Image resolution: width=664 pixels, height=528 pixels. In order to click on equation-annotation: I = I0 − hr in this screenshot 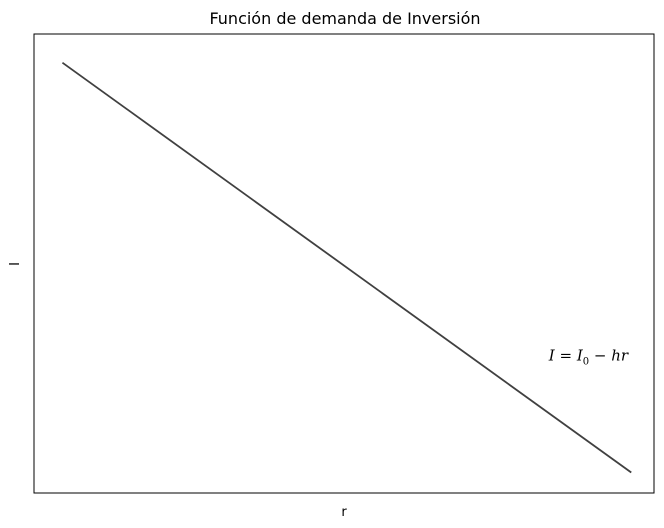, I will do `click(588, 357)`.